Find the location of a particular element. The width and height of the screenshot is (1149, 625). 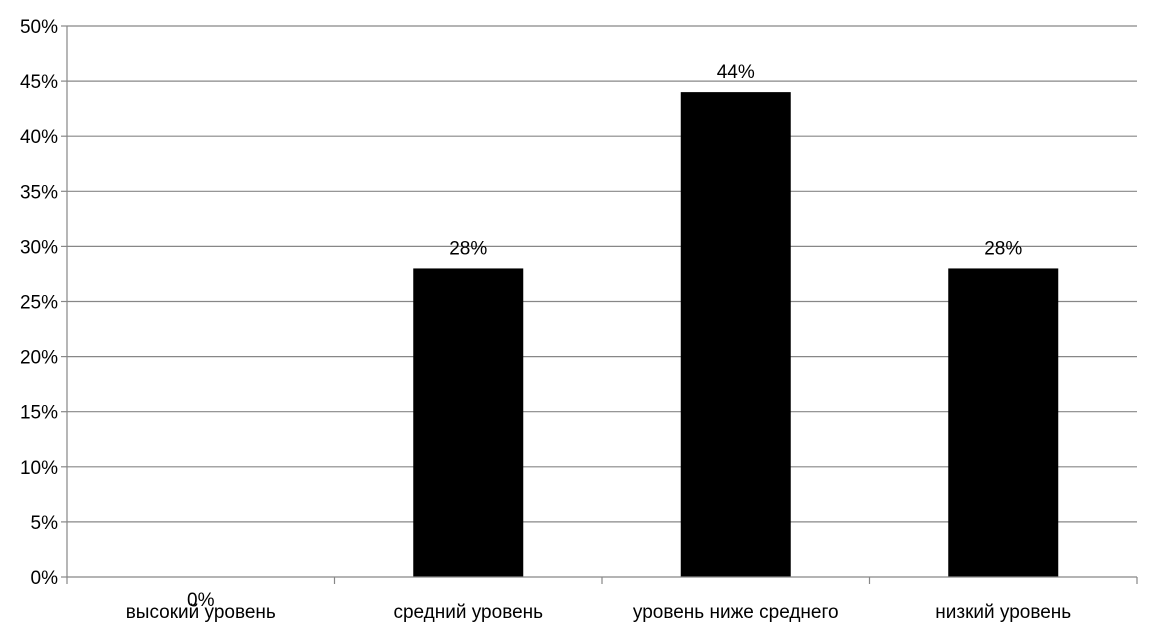

y-tick-label: 0% is located at coordinates (45, 578).